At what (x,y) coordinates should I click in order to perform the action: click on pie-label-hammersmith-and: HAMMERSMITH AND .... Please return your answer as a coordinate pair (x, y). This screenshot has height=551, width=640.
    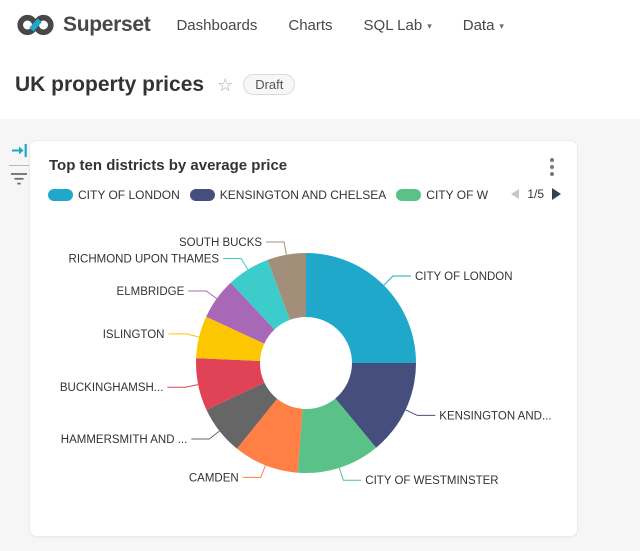
    Looking at the image, I should click on (124, 440).